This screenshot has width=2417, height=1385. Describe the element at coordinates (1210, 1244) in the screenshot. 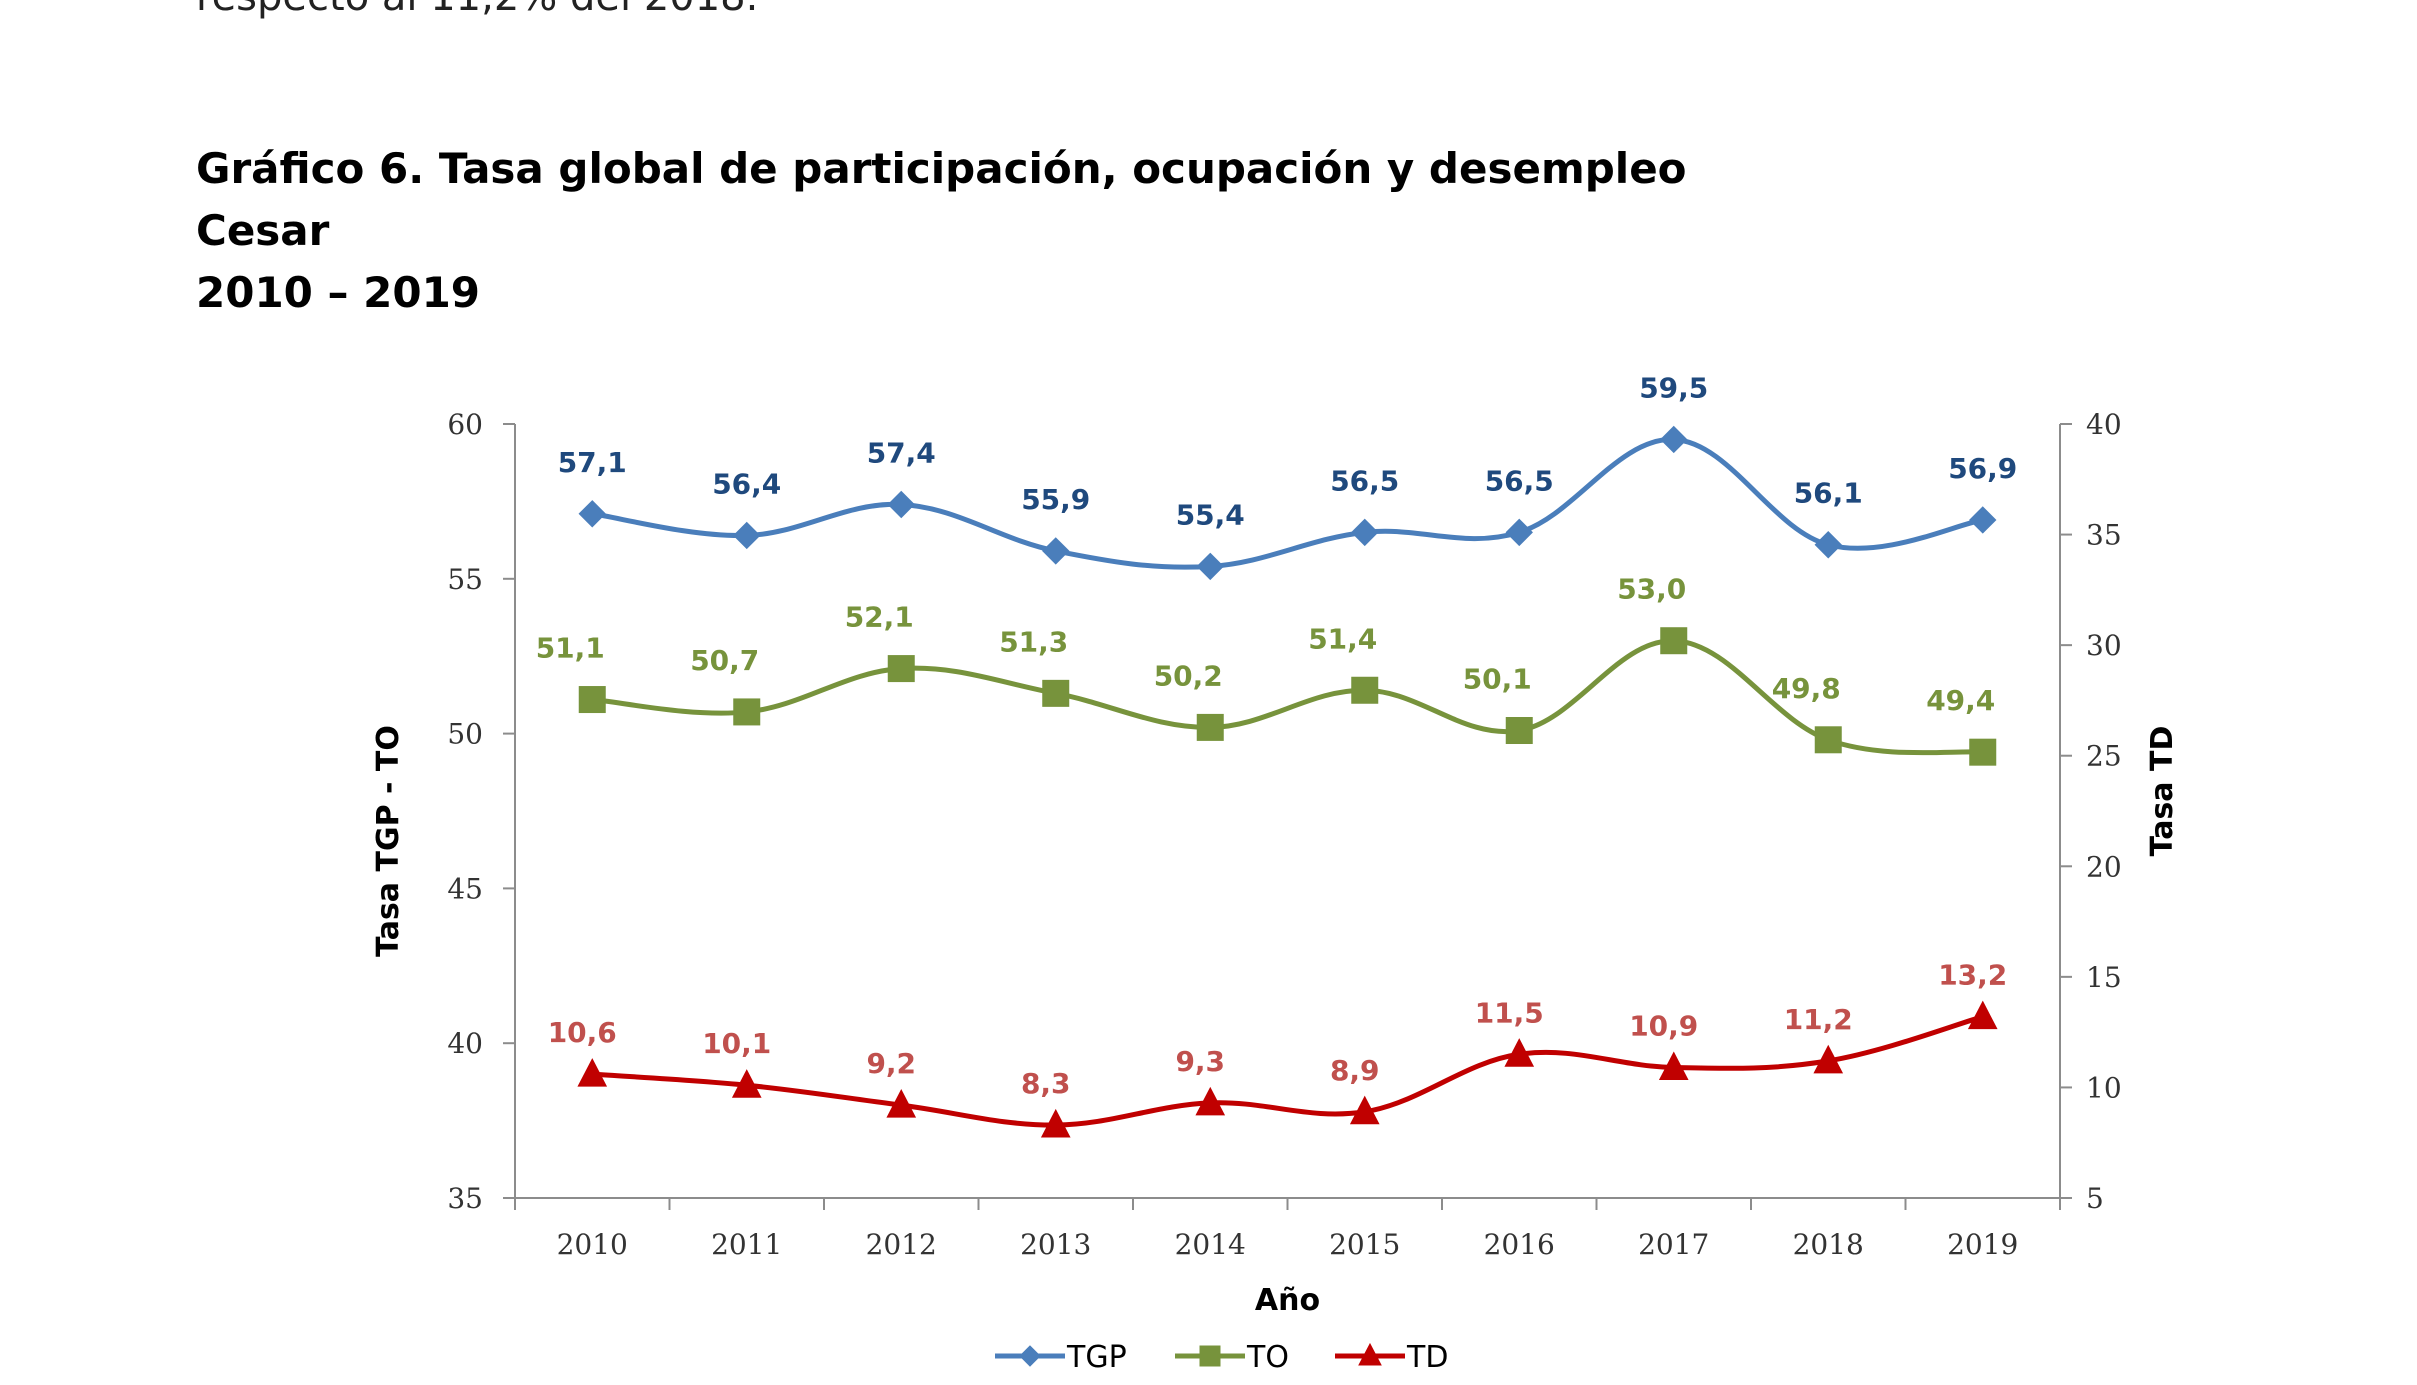

I see `x-tick-label: 2014` at that location.